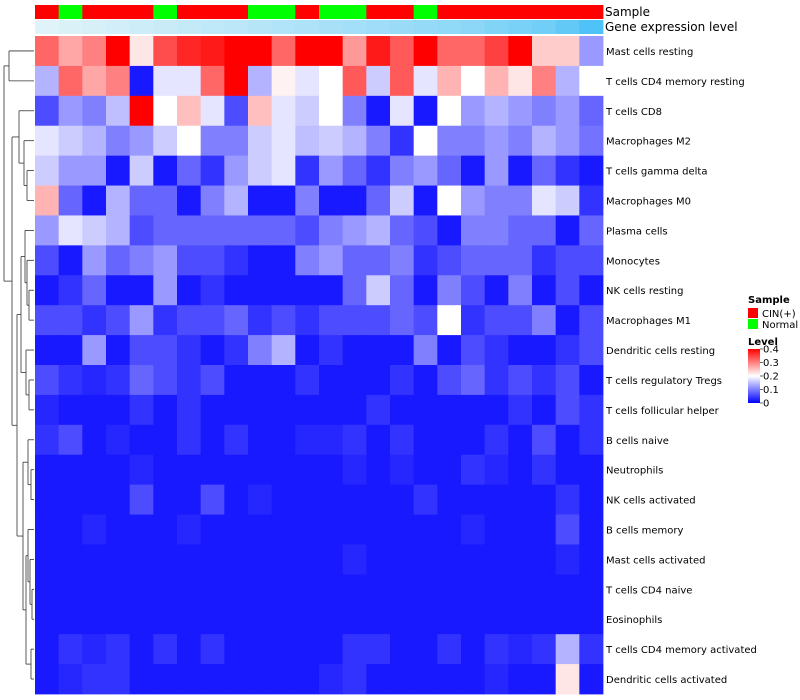  Describe the element at coordinates (780, 325) in the screenshot. I see `legend-item-label: Normal` at that location.